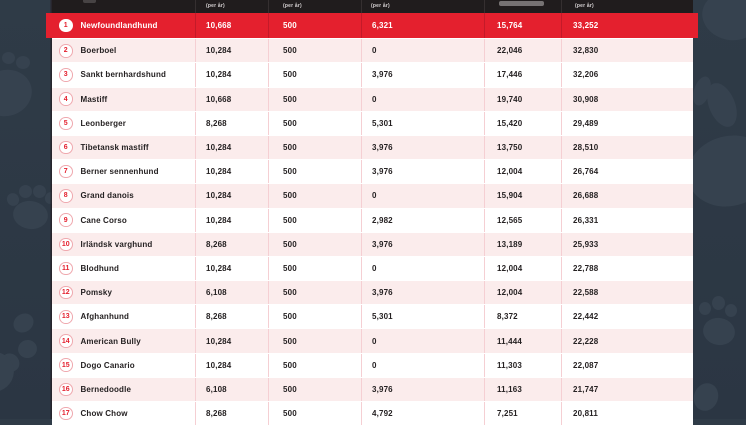 This screenshot has height=425, width=746. What do you see at coordinates (627, 172) in the screenshot?
I see `cost-value: 26,764` at bounding box center [627, 172].